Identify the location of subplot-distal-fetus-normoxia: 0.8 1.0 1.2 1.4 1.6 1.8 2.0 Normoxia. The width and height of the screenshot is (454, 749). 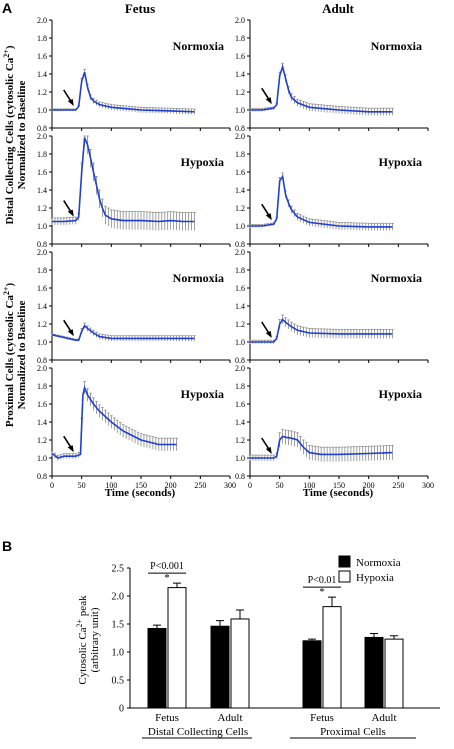
(134, 74).